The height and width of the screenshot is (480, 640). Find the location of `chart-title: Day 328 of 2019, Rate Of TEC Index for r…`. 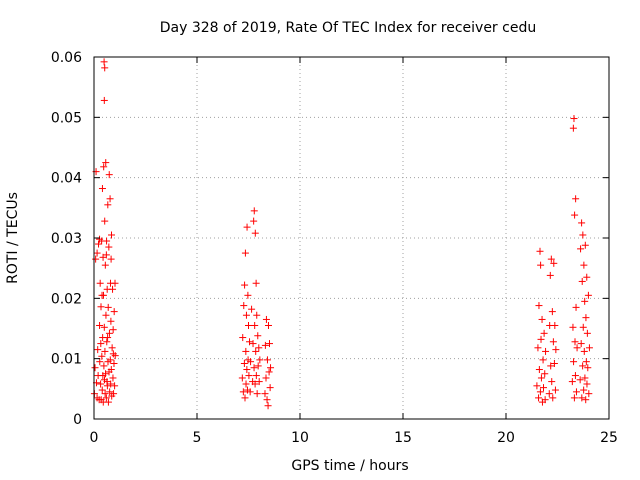

chart-title: Day 328 of 2019, Rate Of TEC Index for r… is located at coordinates (348, 28).